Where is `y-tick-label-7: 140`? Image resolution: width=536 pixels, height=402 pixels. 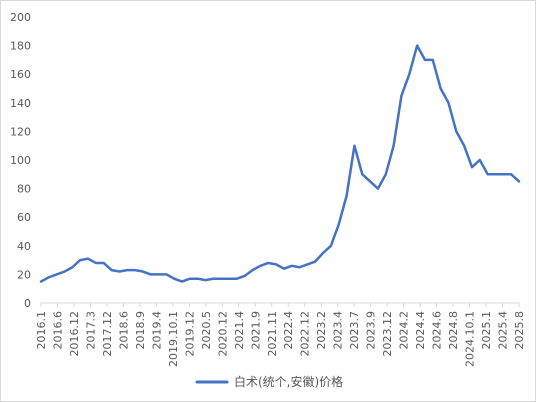 y-tick-label-7: 140 is located at coordinates (20, 103).